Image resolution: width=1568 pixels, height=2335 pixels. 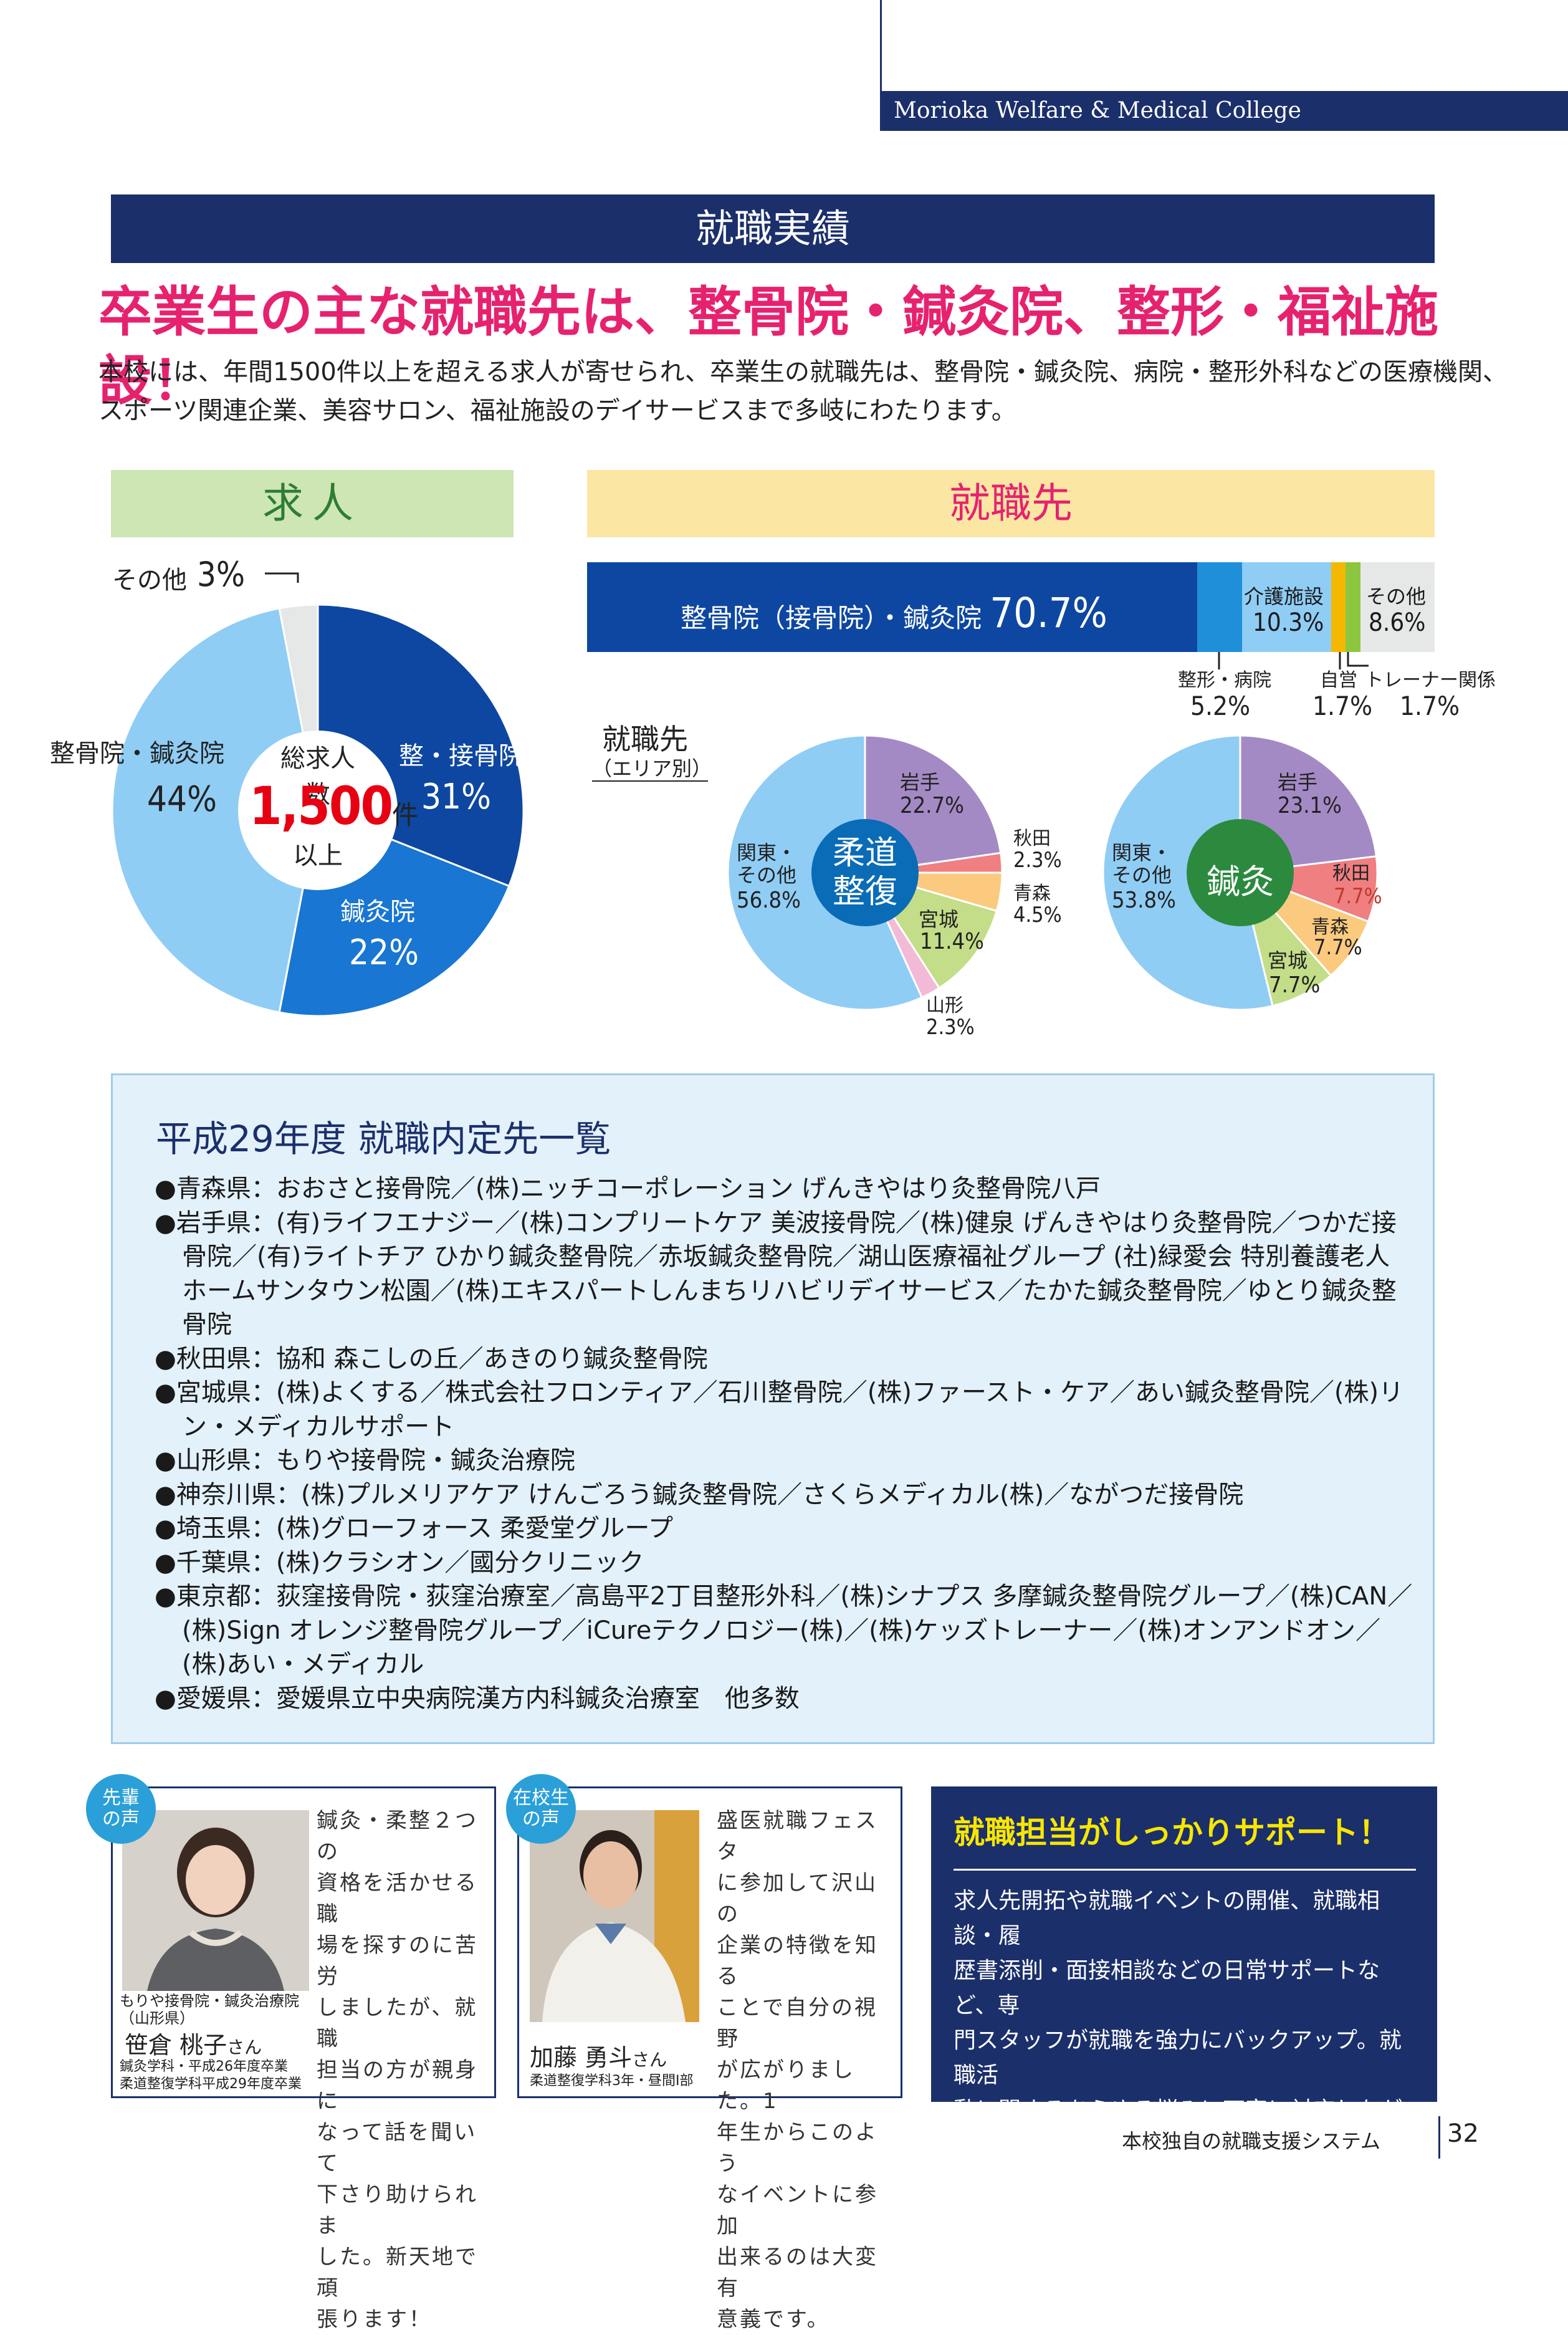 What do you see at coordinates (1144, 900) in the screenshot?
I see `shinkyu-pct-kanto: 53.8%` at bounding box center [1144, 900].